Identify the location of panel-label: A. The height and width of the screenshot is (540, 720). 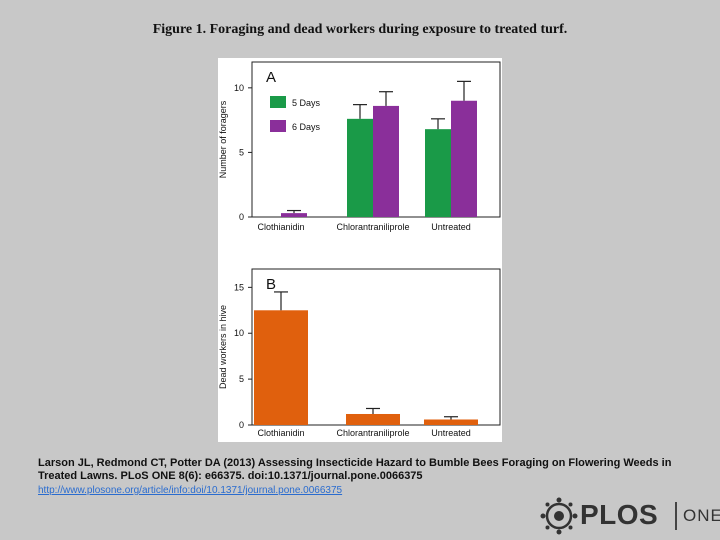
(271, 77).